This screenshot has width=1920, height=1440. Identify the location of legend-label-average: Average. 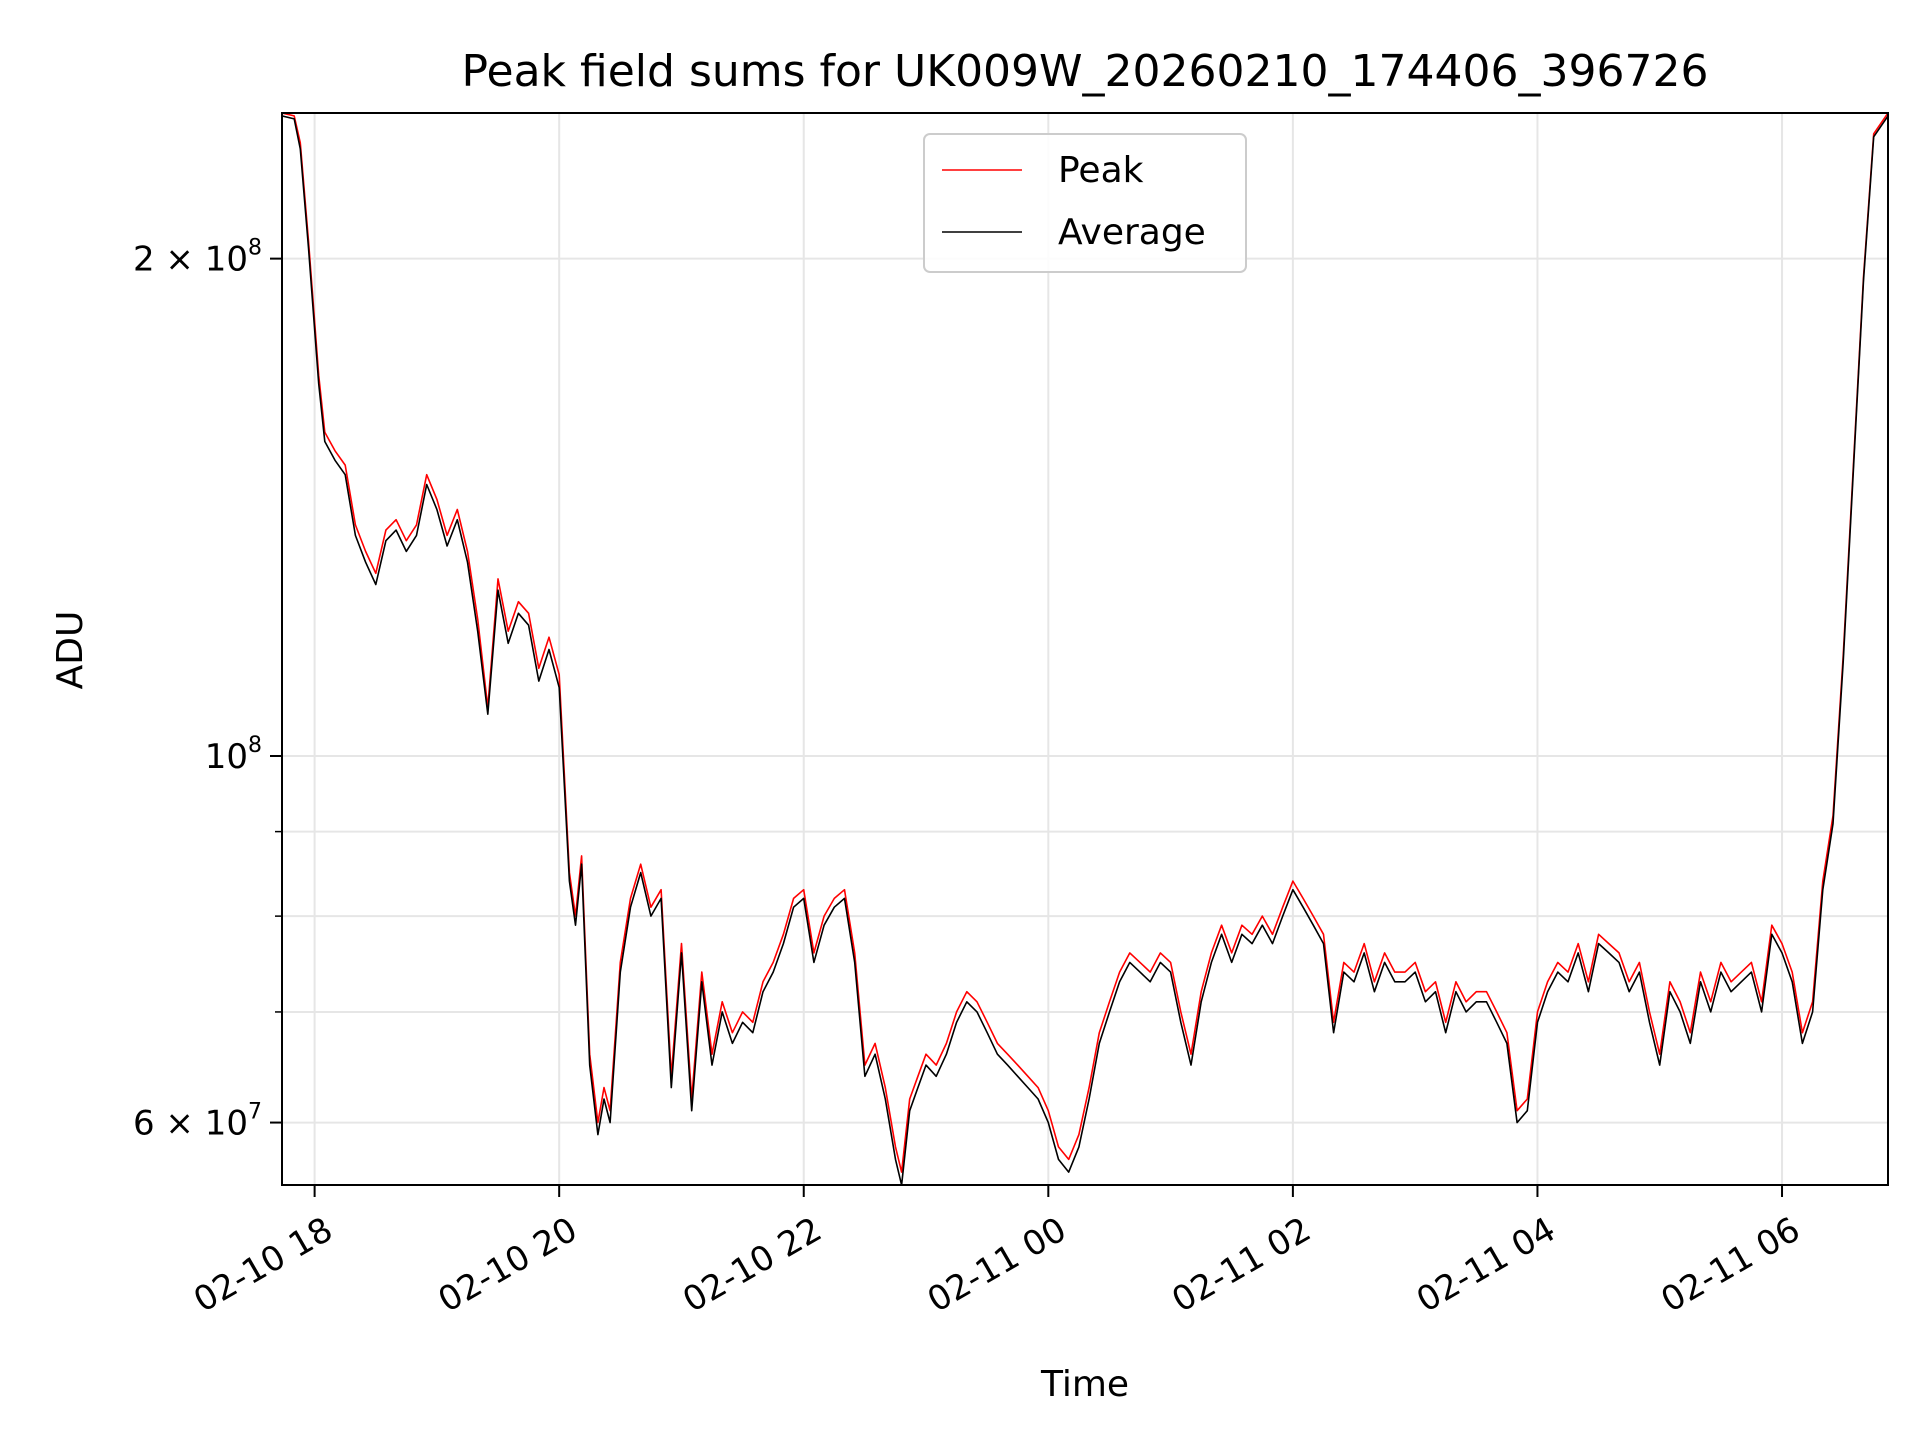
(1132, 232).